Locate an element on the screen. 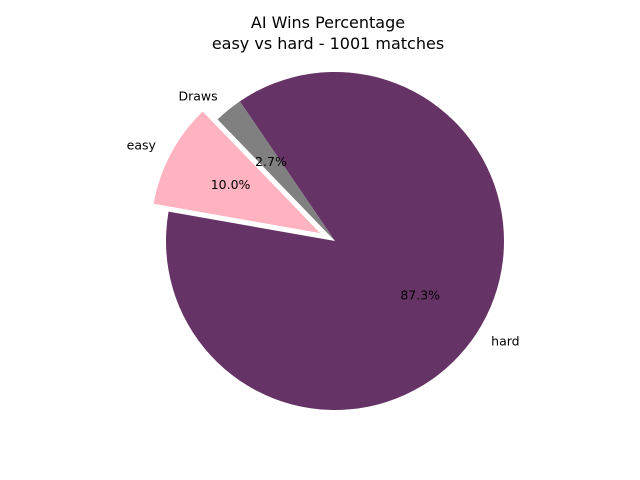 This screenshot has width=640, height=480. slice-percent-easy: 10.0% is located at coordinates (231, 184).